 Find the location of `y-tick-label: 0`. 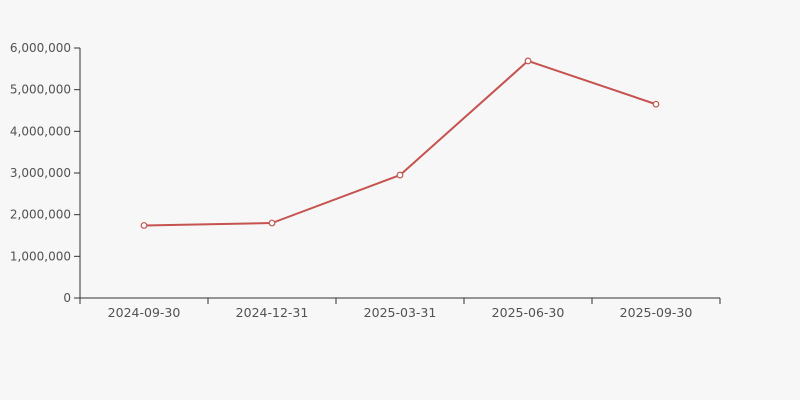

y-tick-label: 0 is located at coordinates (67, 298).